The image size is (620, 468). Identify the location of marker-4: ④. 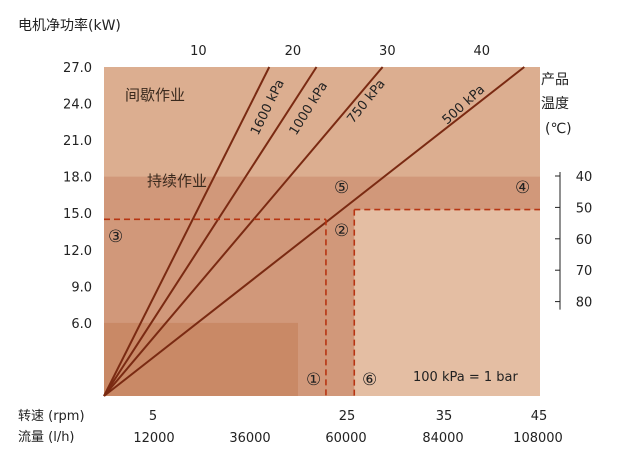
(522, 188).